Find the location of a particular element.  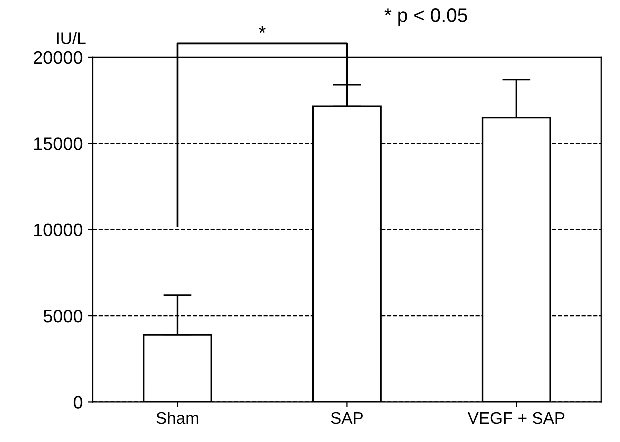

y-axis-title: IU/L is located at coordinates (71, 38).